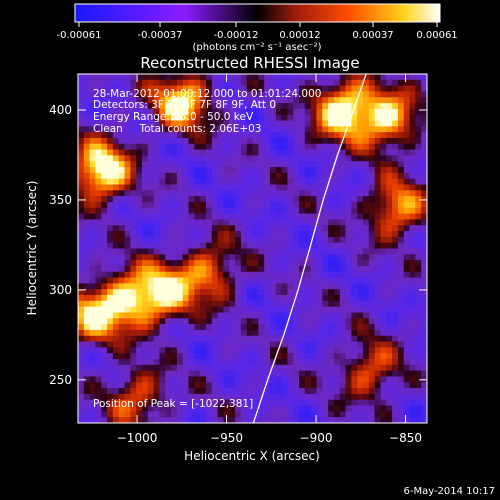  What do you see at coordinates (249, 63) in the screenshot?
I see `chart-title: Reconstructed RHESSI Image` at bounding box center [249, 63].